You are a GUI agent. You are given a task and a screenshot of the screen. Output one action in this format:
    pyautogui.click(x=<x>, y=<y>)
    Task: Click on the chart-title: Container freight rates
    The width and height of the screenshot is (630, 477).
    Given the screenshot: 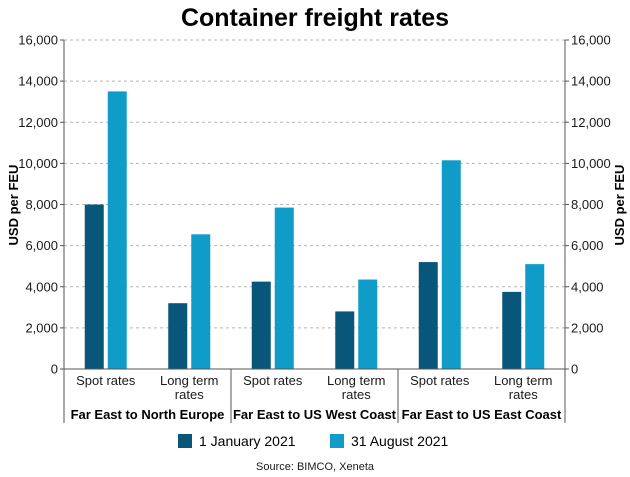 What is the action you would take?
    pyautogui.click(x=315, y=18)
    